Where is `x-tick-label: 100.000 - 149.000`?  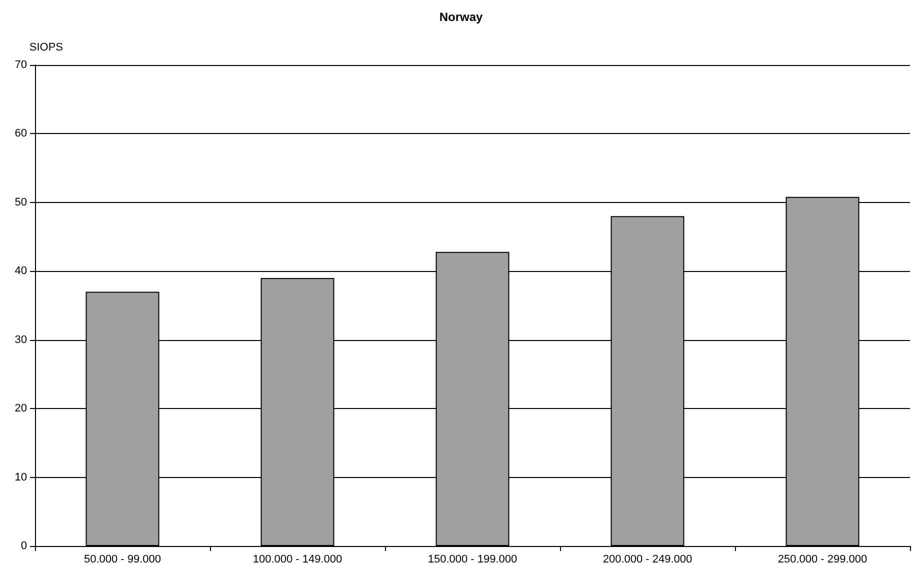 x-tick-label: 100.000 - 149.000 is located at coordinates (297, 560).